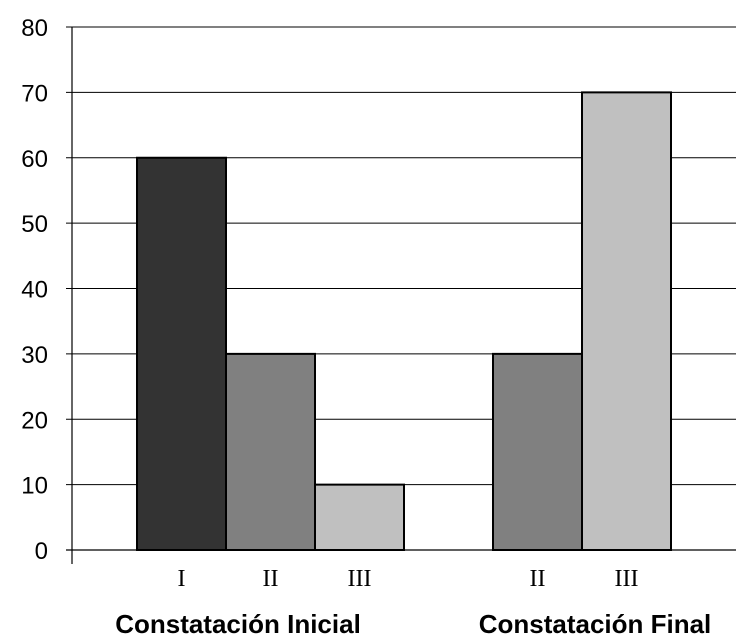 The height and width of the screenshot is (644, 736). I want to click on y-tick-label-60: 60, so click(34, 159).